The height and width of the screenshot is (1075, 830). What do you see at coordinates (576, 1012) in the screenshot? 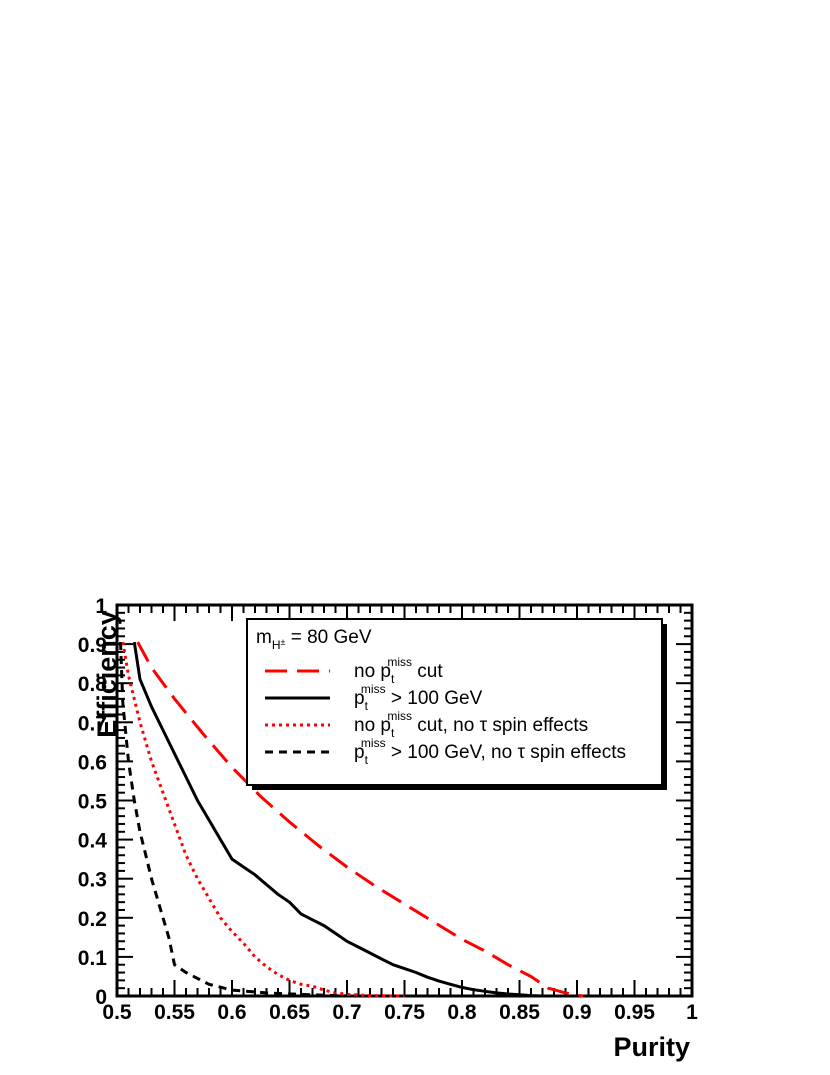
I see `x-tick-label: 0.9` at bounding box center [576, 1012].